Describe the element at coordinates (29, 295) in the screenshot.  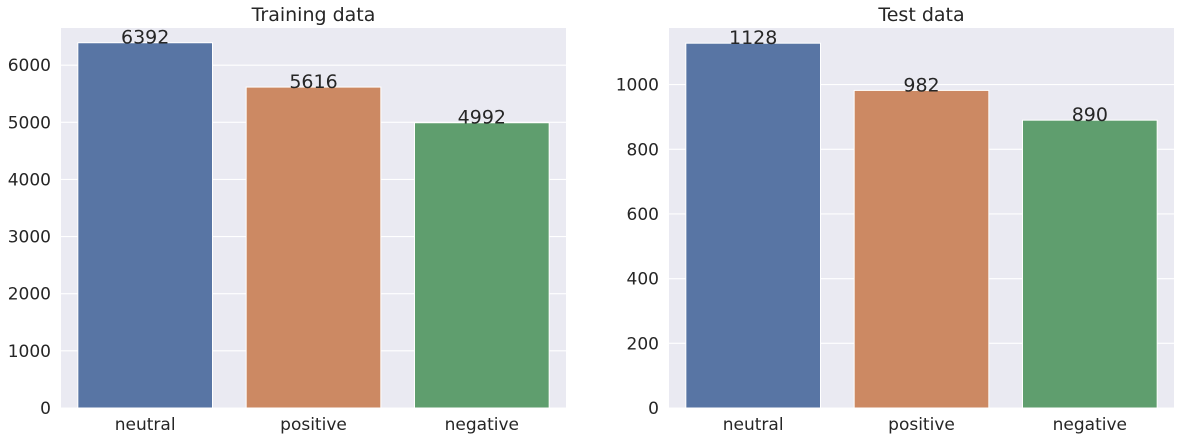
I see `y-tick-label: 2000` at that location.